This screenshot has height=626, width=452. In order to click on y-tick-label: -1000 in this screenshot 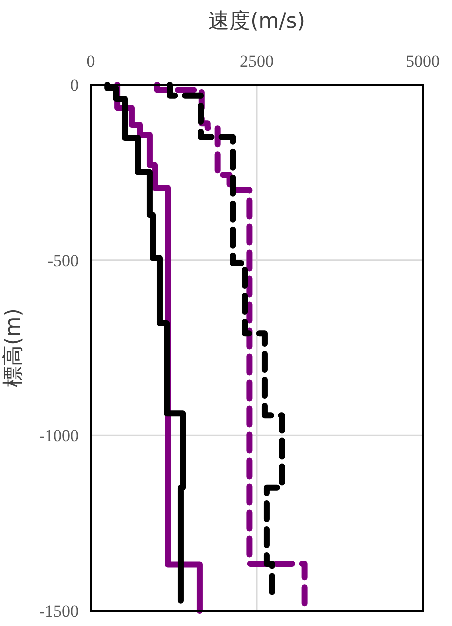, I will do `click(59, 436)`.